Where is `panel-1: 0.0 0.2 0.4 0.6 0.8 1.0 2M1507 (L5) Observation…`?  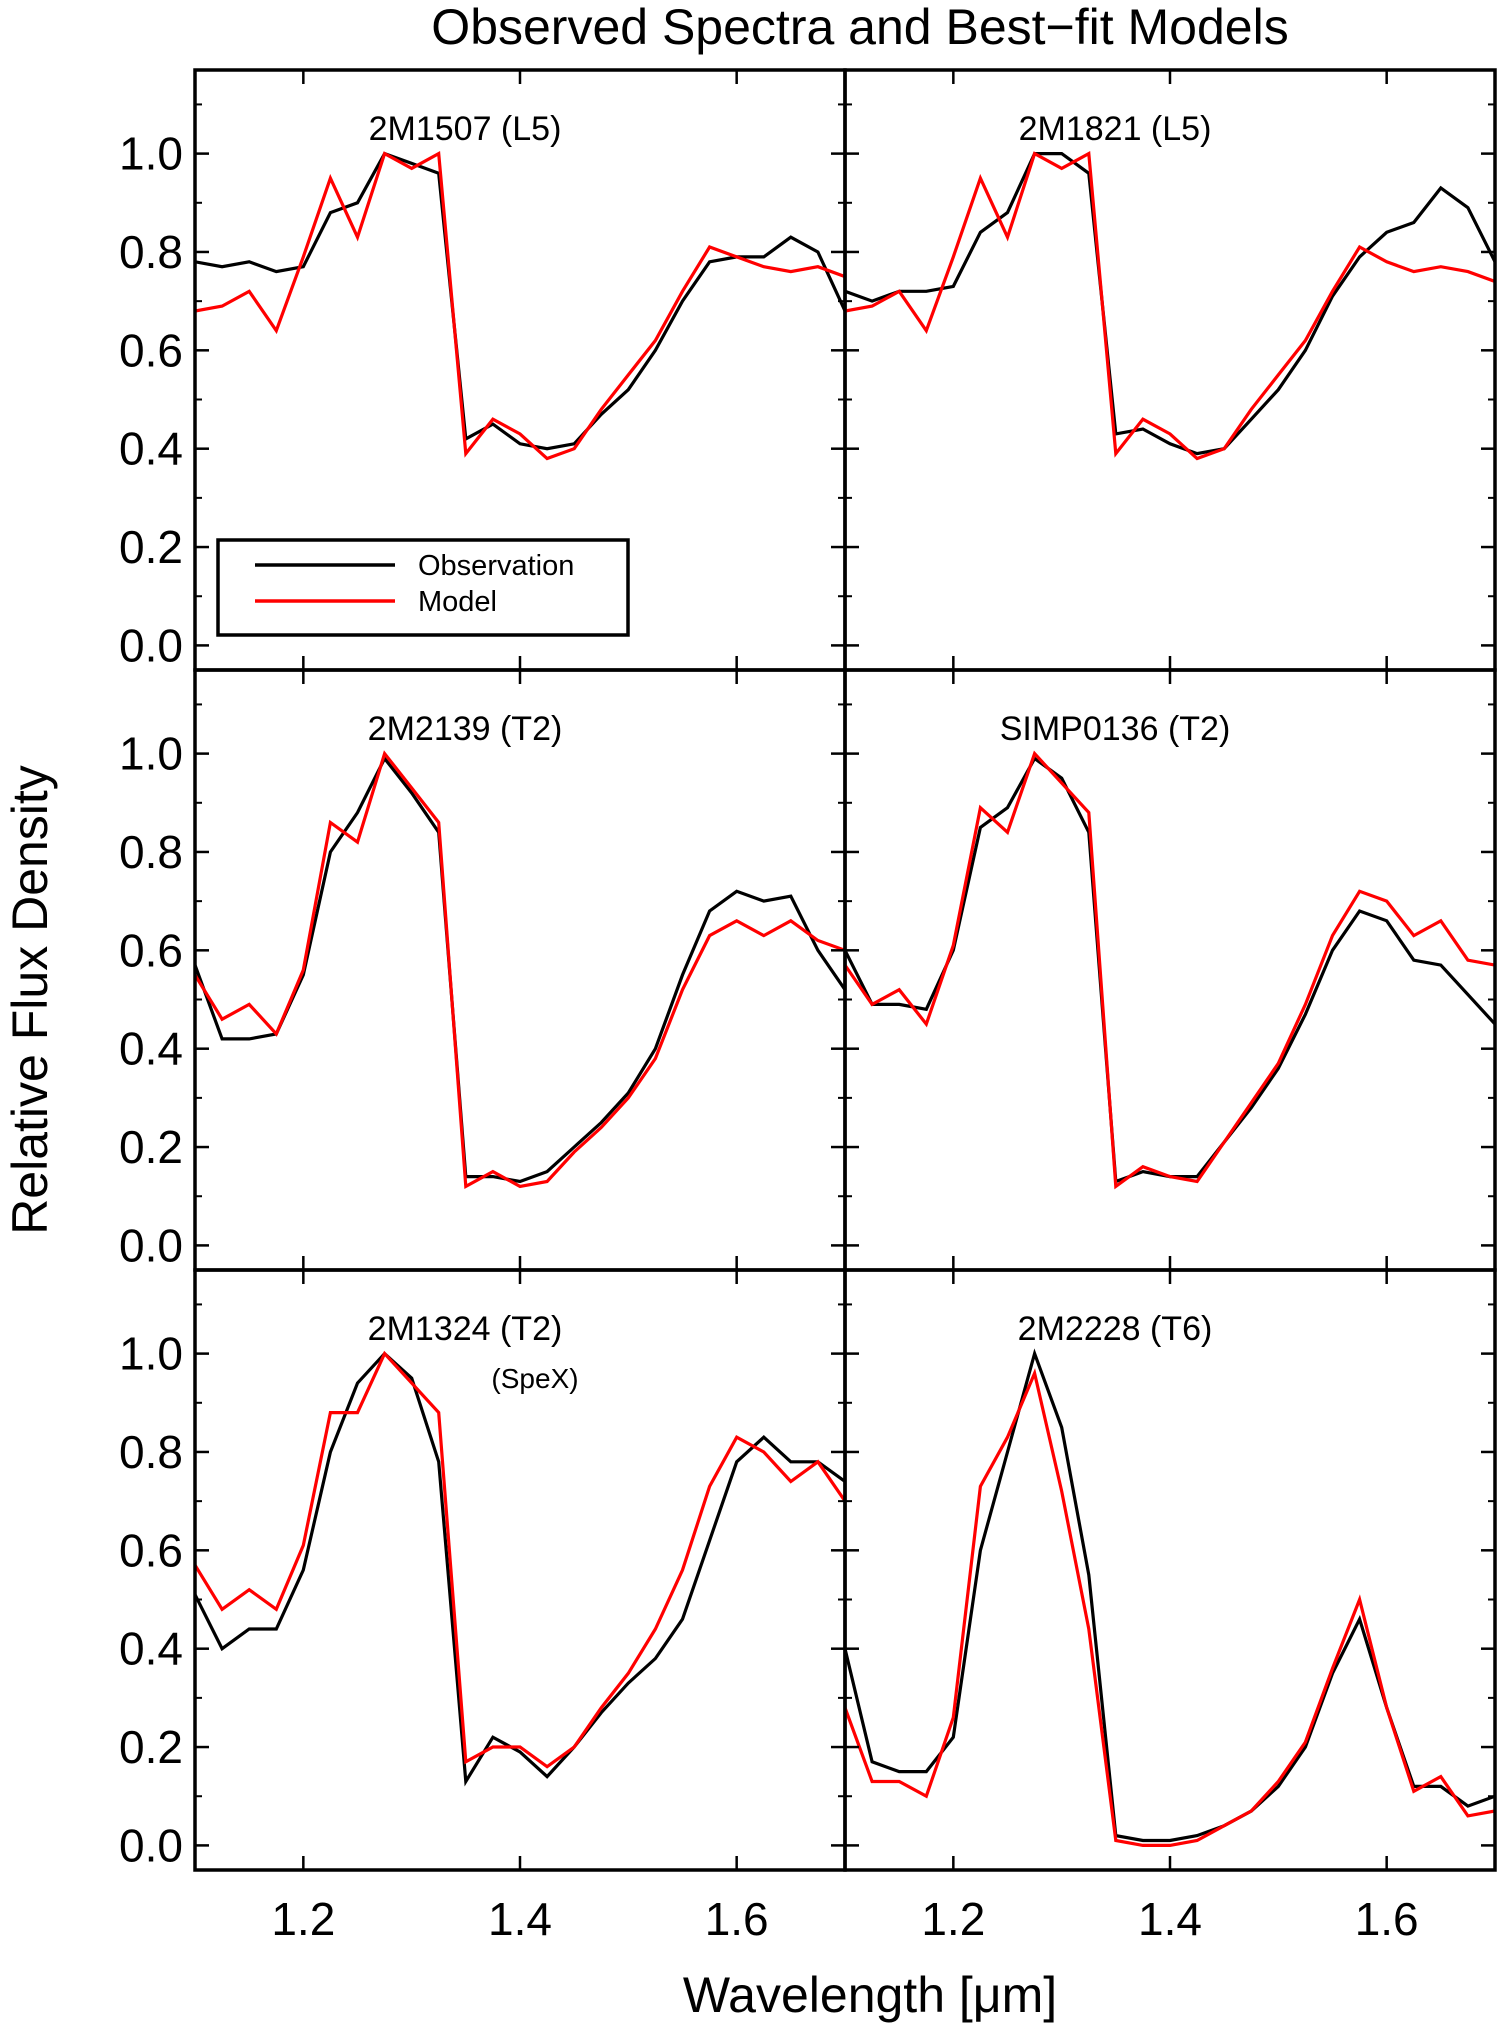
panel-1: 0.0 0.2 0.4 0.6 0.8 1.0 2M1507 (L5) Observation… is located at coordinates (483, 370).